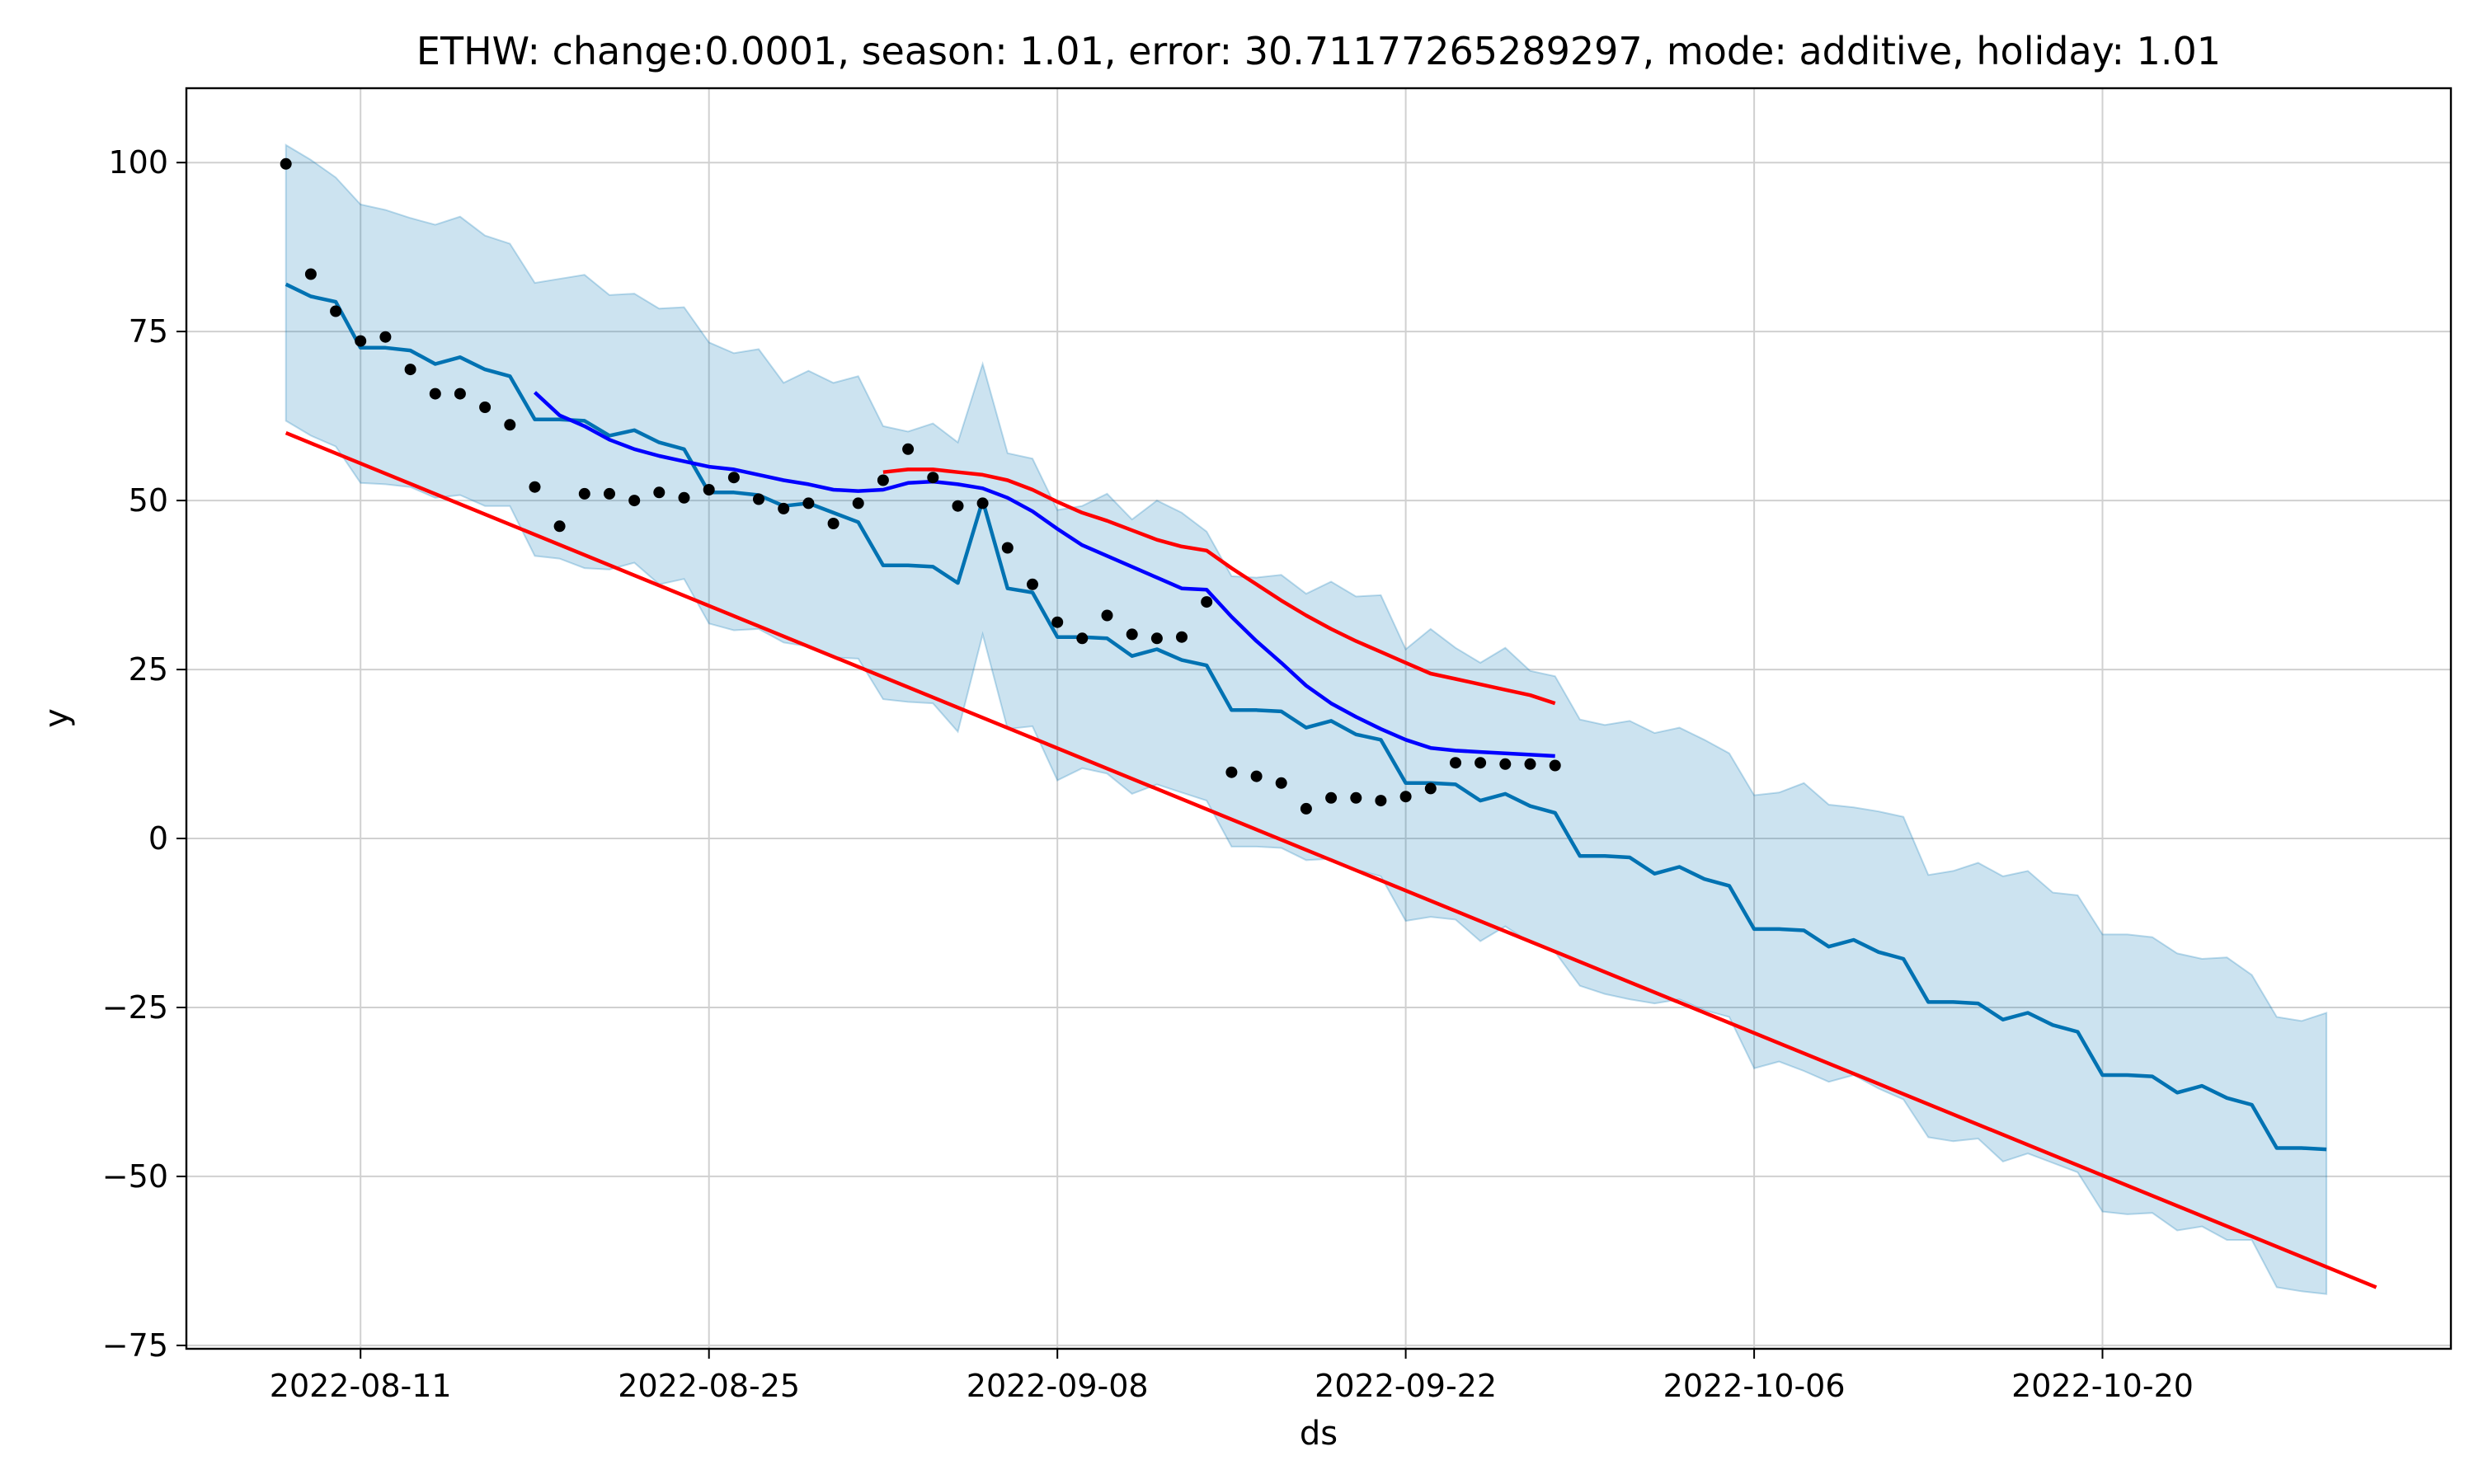 The image size is (2474, 1484). What do you see at coordinates (1058, 1386) in the screenshot?
I see `x-tick-label: 2022-09-08` at bounding box center [1058, 1386].